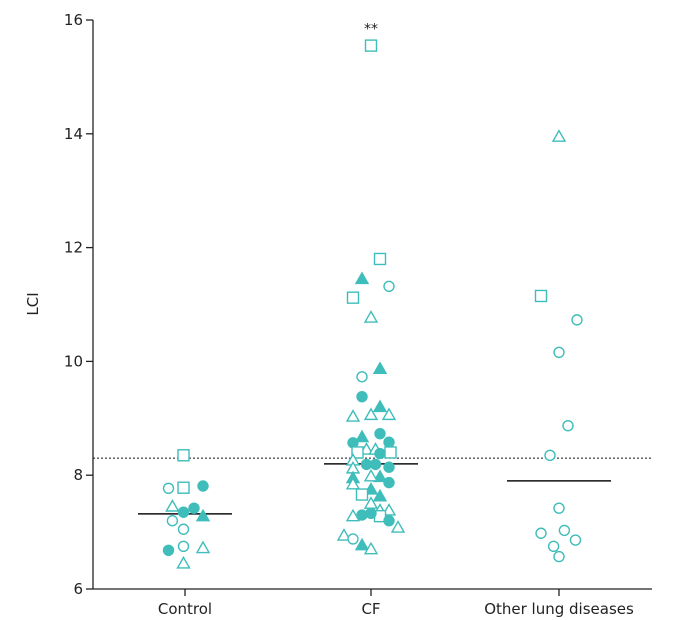 The image size is (680, 620). What do you see at coordinates (78, 589) in the screenshot?
I see `y-tick-label: 6` at bounding box center [78, 589].